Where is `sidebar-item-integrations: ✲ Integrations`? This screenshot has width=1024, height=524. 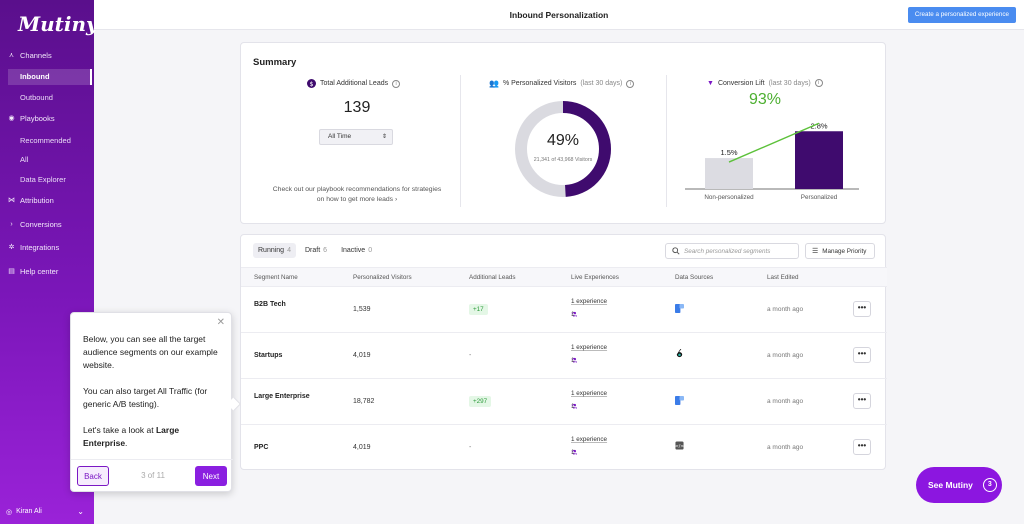
sidebar-item-integrations: ✲ Integrations is located at coordinates (34, 247).